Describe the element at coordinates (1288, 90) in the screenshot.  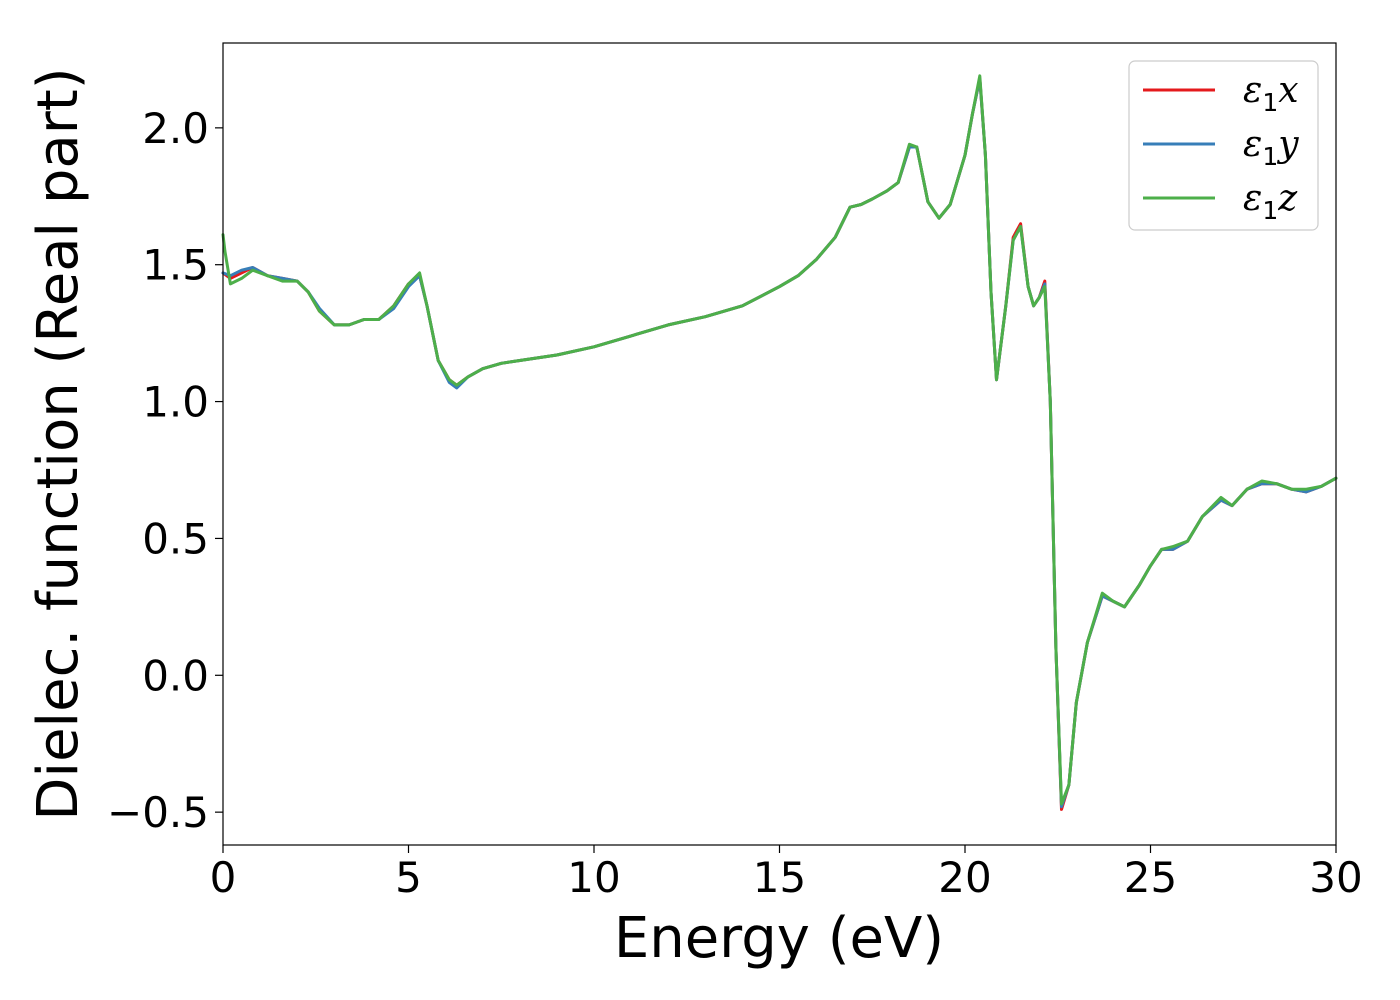
I see `legend-variable: x` at that location.